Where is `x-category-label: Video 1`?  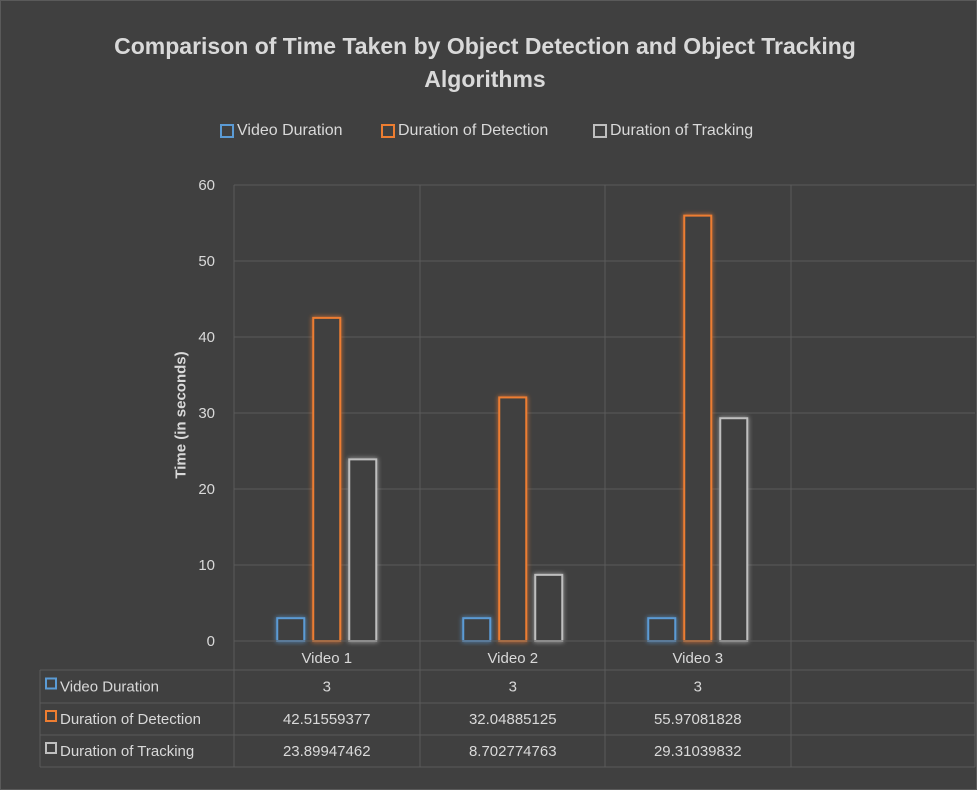
x-category-label: Video 1 is located at coordinates (326, 658).